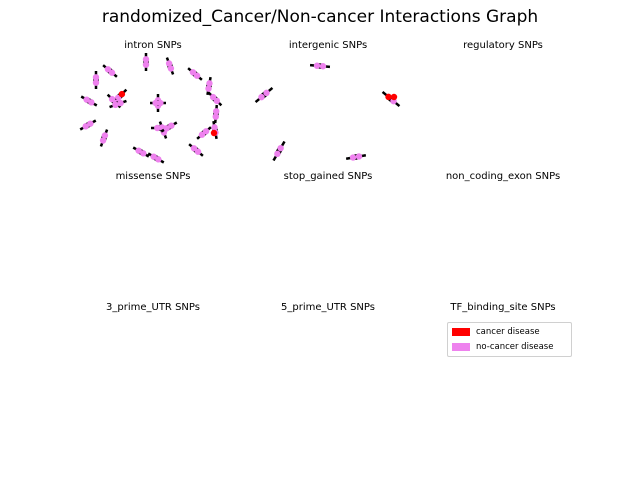 The width and height of the screenshot is (640, 480). I want to click on panel-title-5-prime-utr: 5_prime_UTR SNPs, so click(328, 307).